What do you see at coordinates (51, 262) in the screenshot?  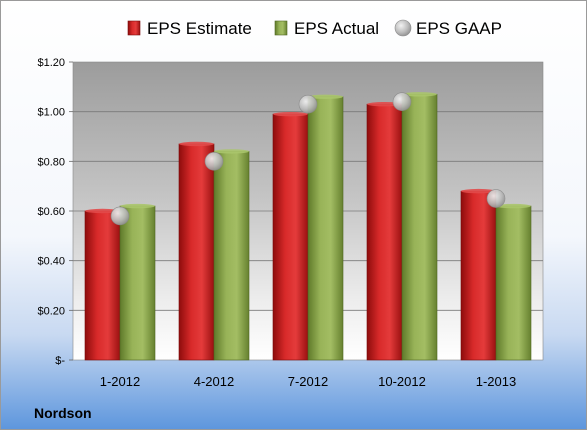 I see `y-tick-label: $0.40` at bounding box center [51, 262].